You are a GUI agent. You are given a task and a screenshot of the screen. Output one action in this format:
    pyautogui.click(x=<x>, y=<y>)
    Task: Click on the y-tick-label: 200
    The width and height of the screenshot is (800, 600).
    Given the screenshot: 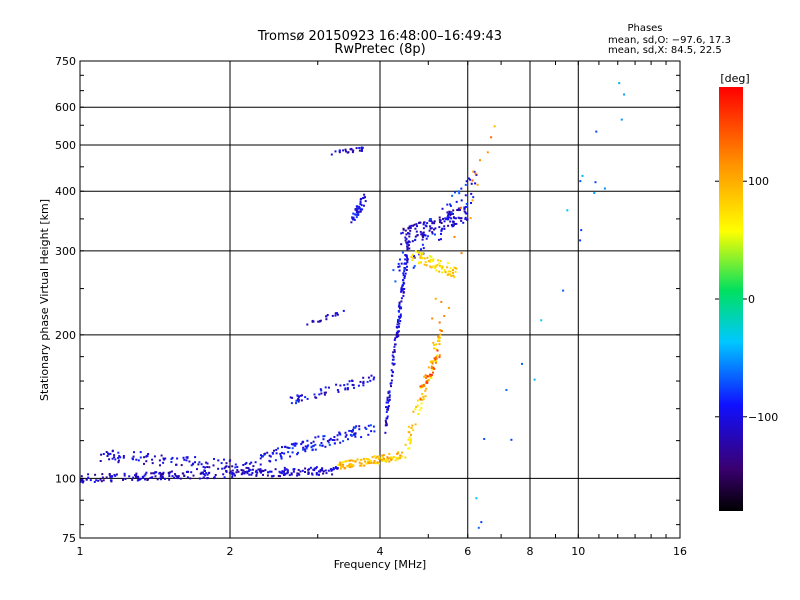 What is the action you would take?
    pyautogui.click(x=65, y=335)
    